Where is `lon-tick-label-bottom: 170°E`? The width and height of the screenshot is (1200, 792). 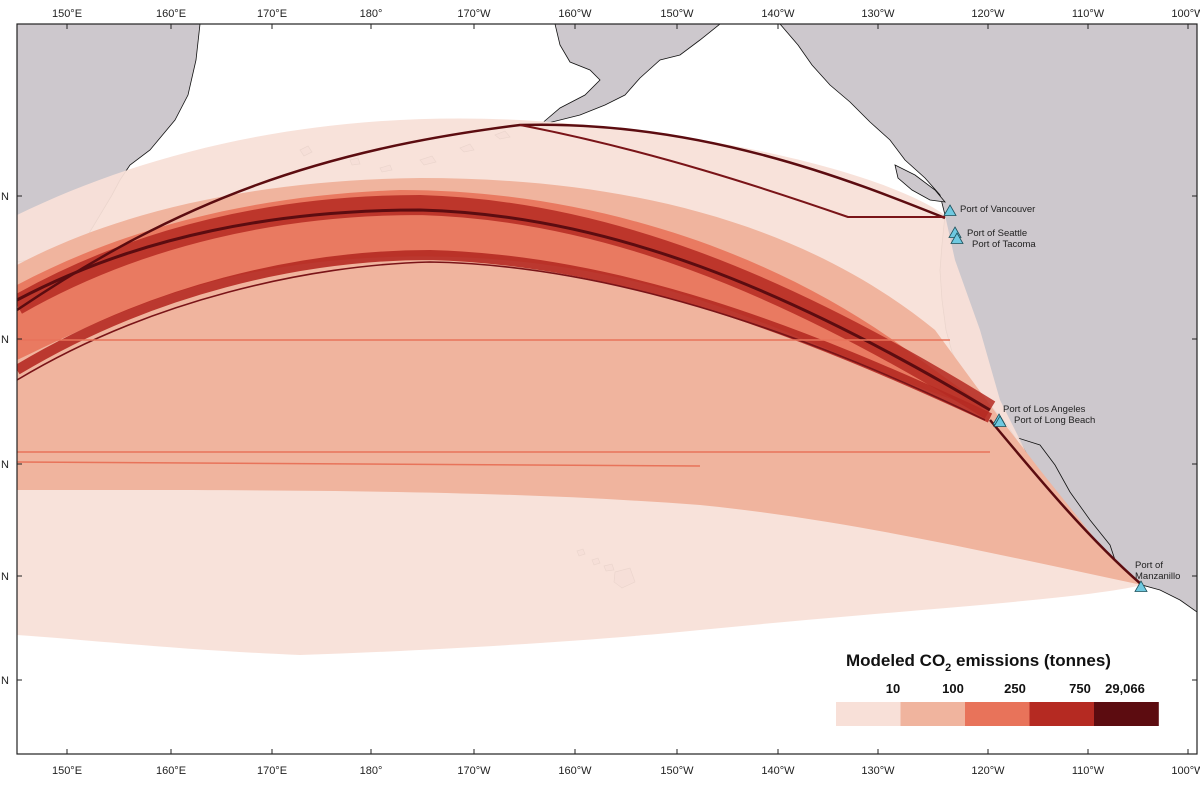 lon-tick-label-bottom: 170°E is located at coordinates (272, 771).